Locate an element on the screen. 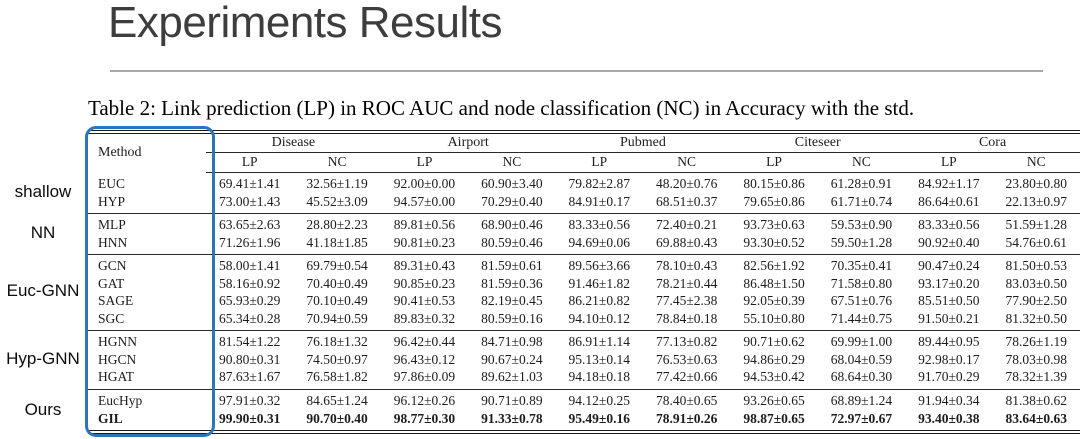 This screenshot has height=439, width=1080. result-value: 73.00±1.43 is located at coordinates (249, 201).